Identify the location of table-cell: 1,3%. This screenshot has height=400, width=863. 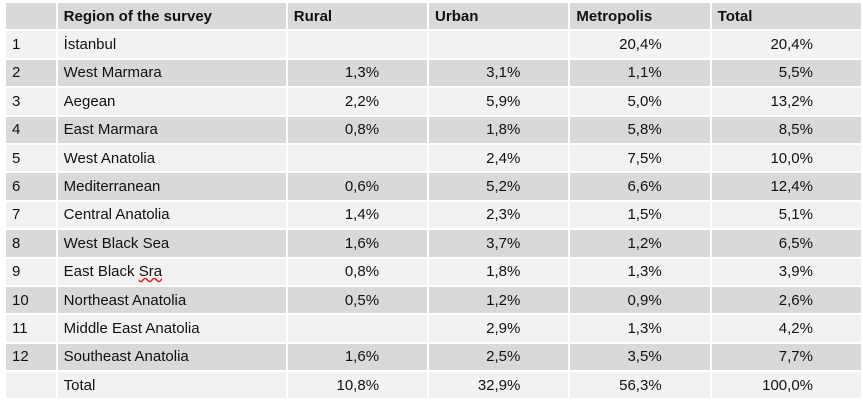
(640, 328).